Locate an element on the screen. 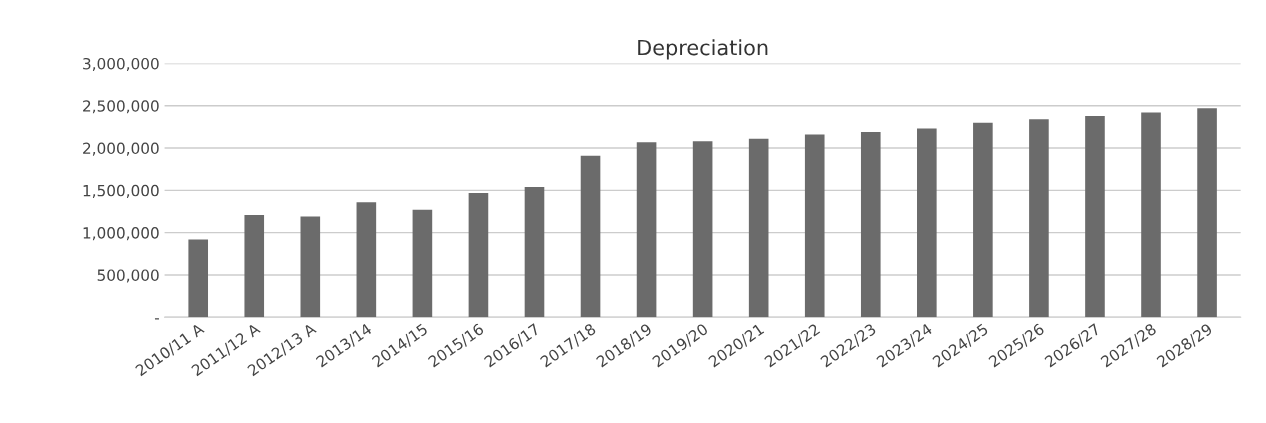 The width and height of the screenshot is (1266, 423). y-tick-label: - is located at coordinates (156, 319).